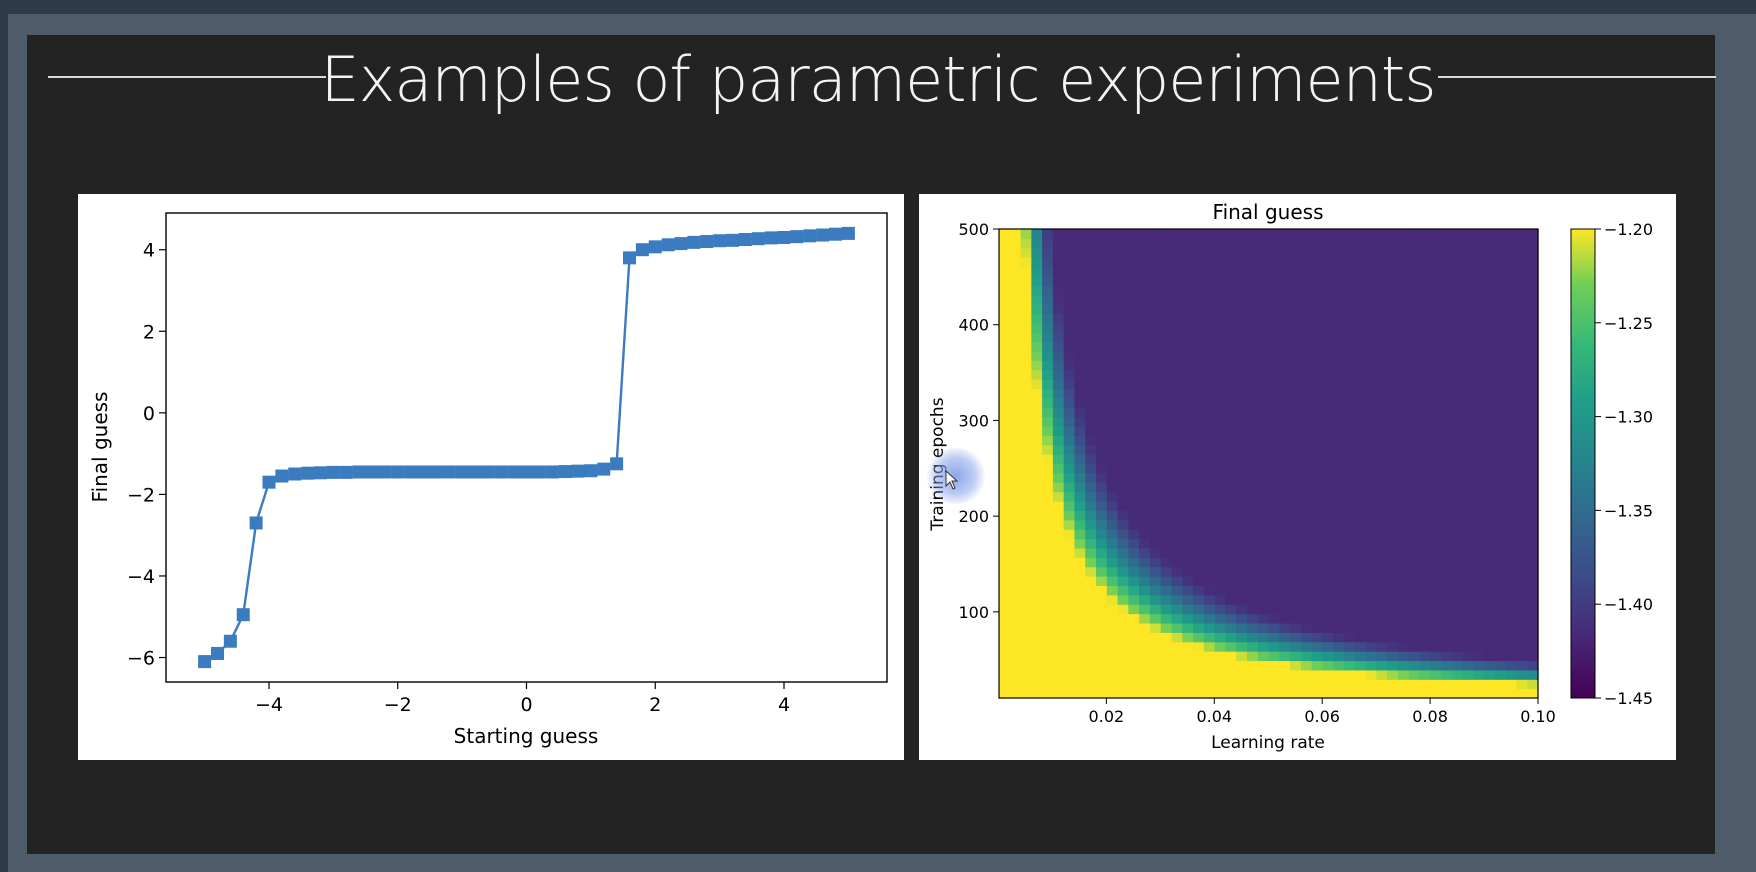 The width and height of the screenshot is (1756, 872). I want to click on heatmap-y-tick-label: 400, so click(973, 325).